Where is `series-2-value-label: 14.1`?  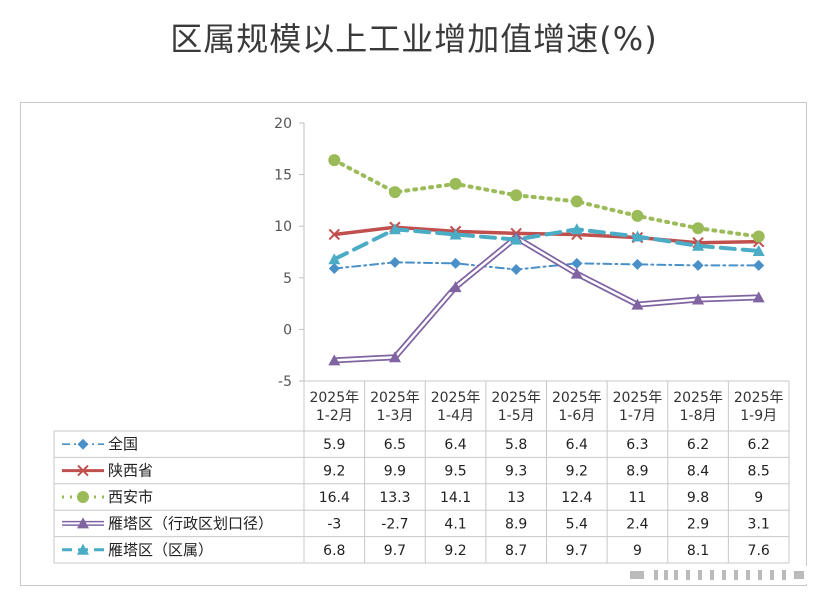
series-2-value-label: 14.1 is located at coordinates (455, 498).